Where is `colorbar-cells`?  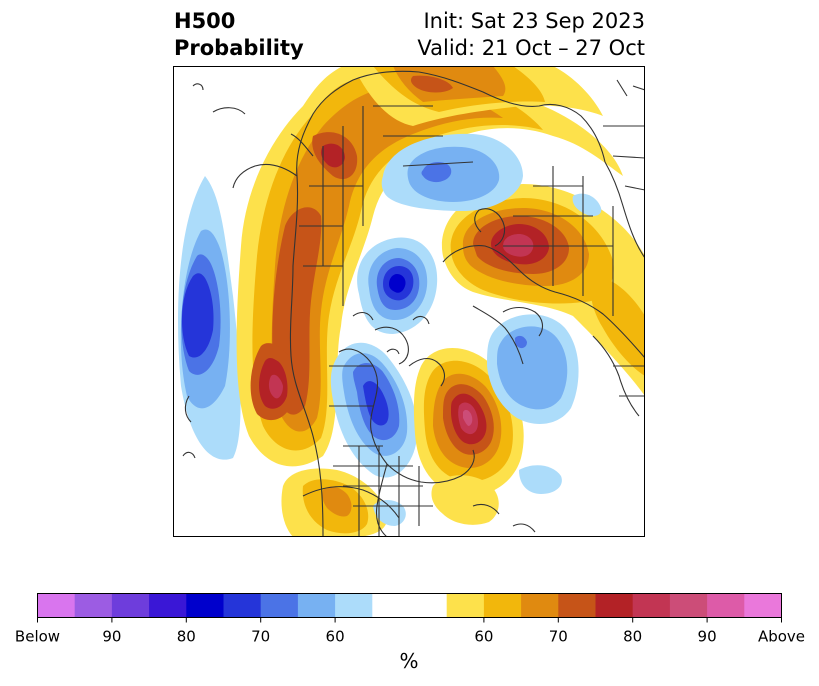
colorbar-cells is located at coordinates (409, 605).